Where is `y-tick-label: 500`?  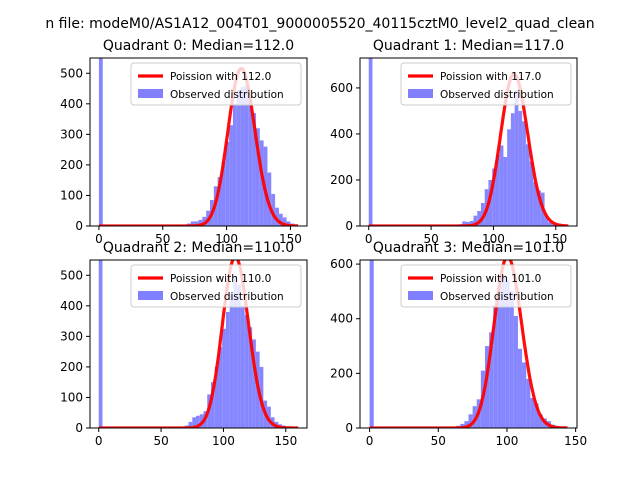 y-tick-label: 500 is located at coordinates (71, 275).